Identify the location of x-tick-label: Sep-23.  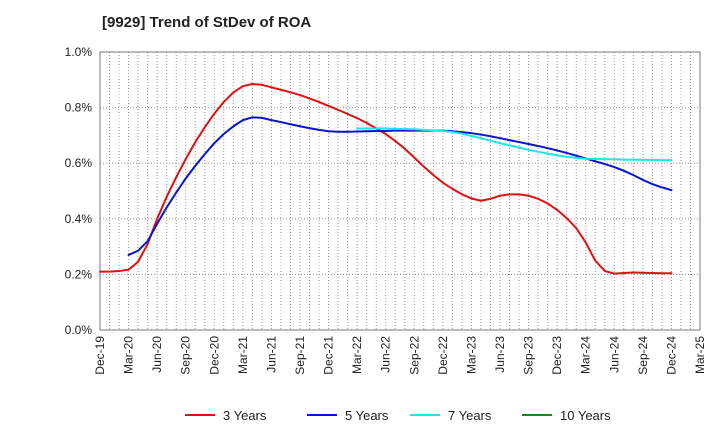
(529, 355).